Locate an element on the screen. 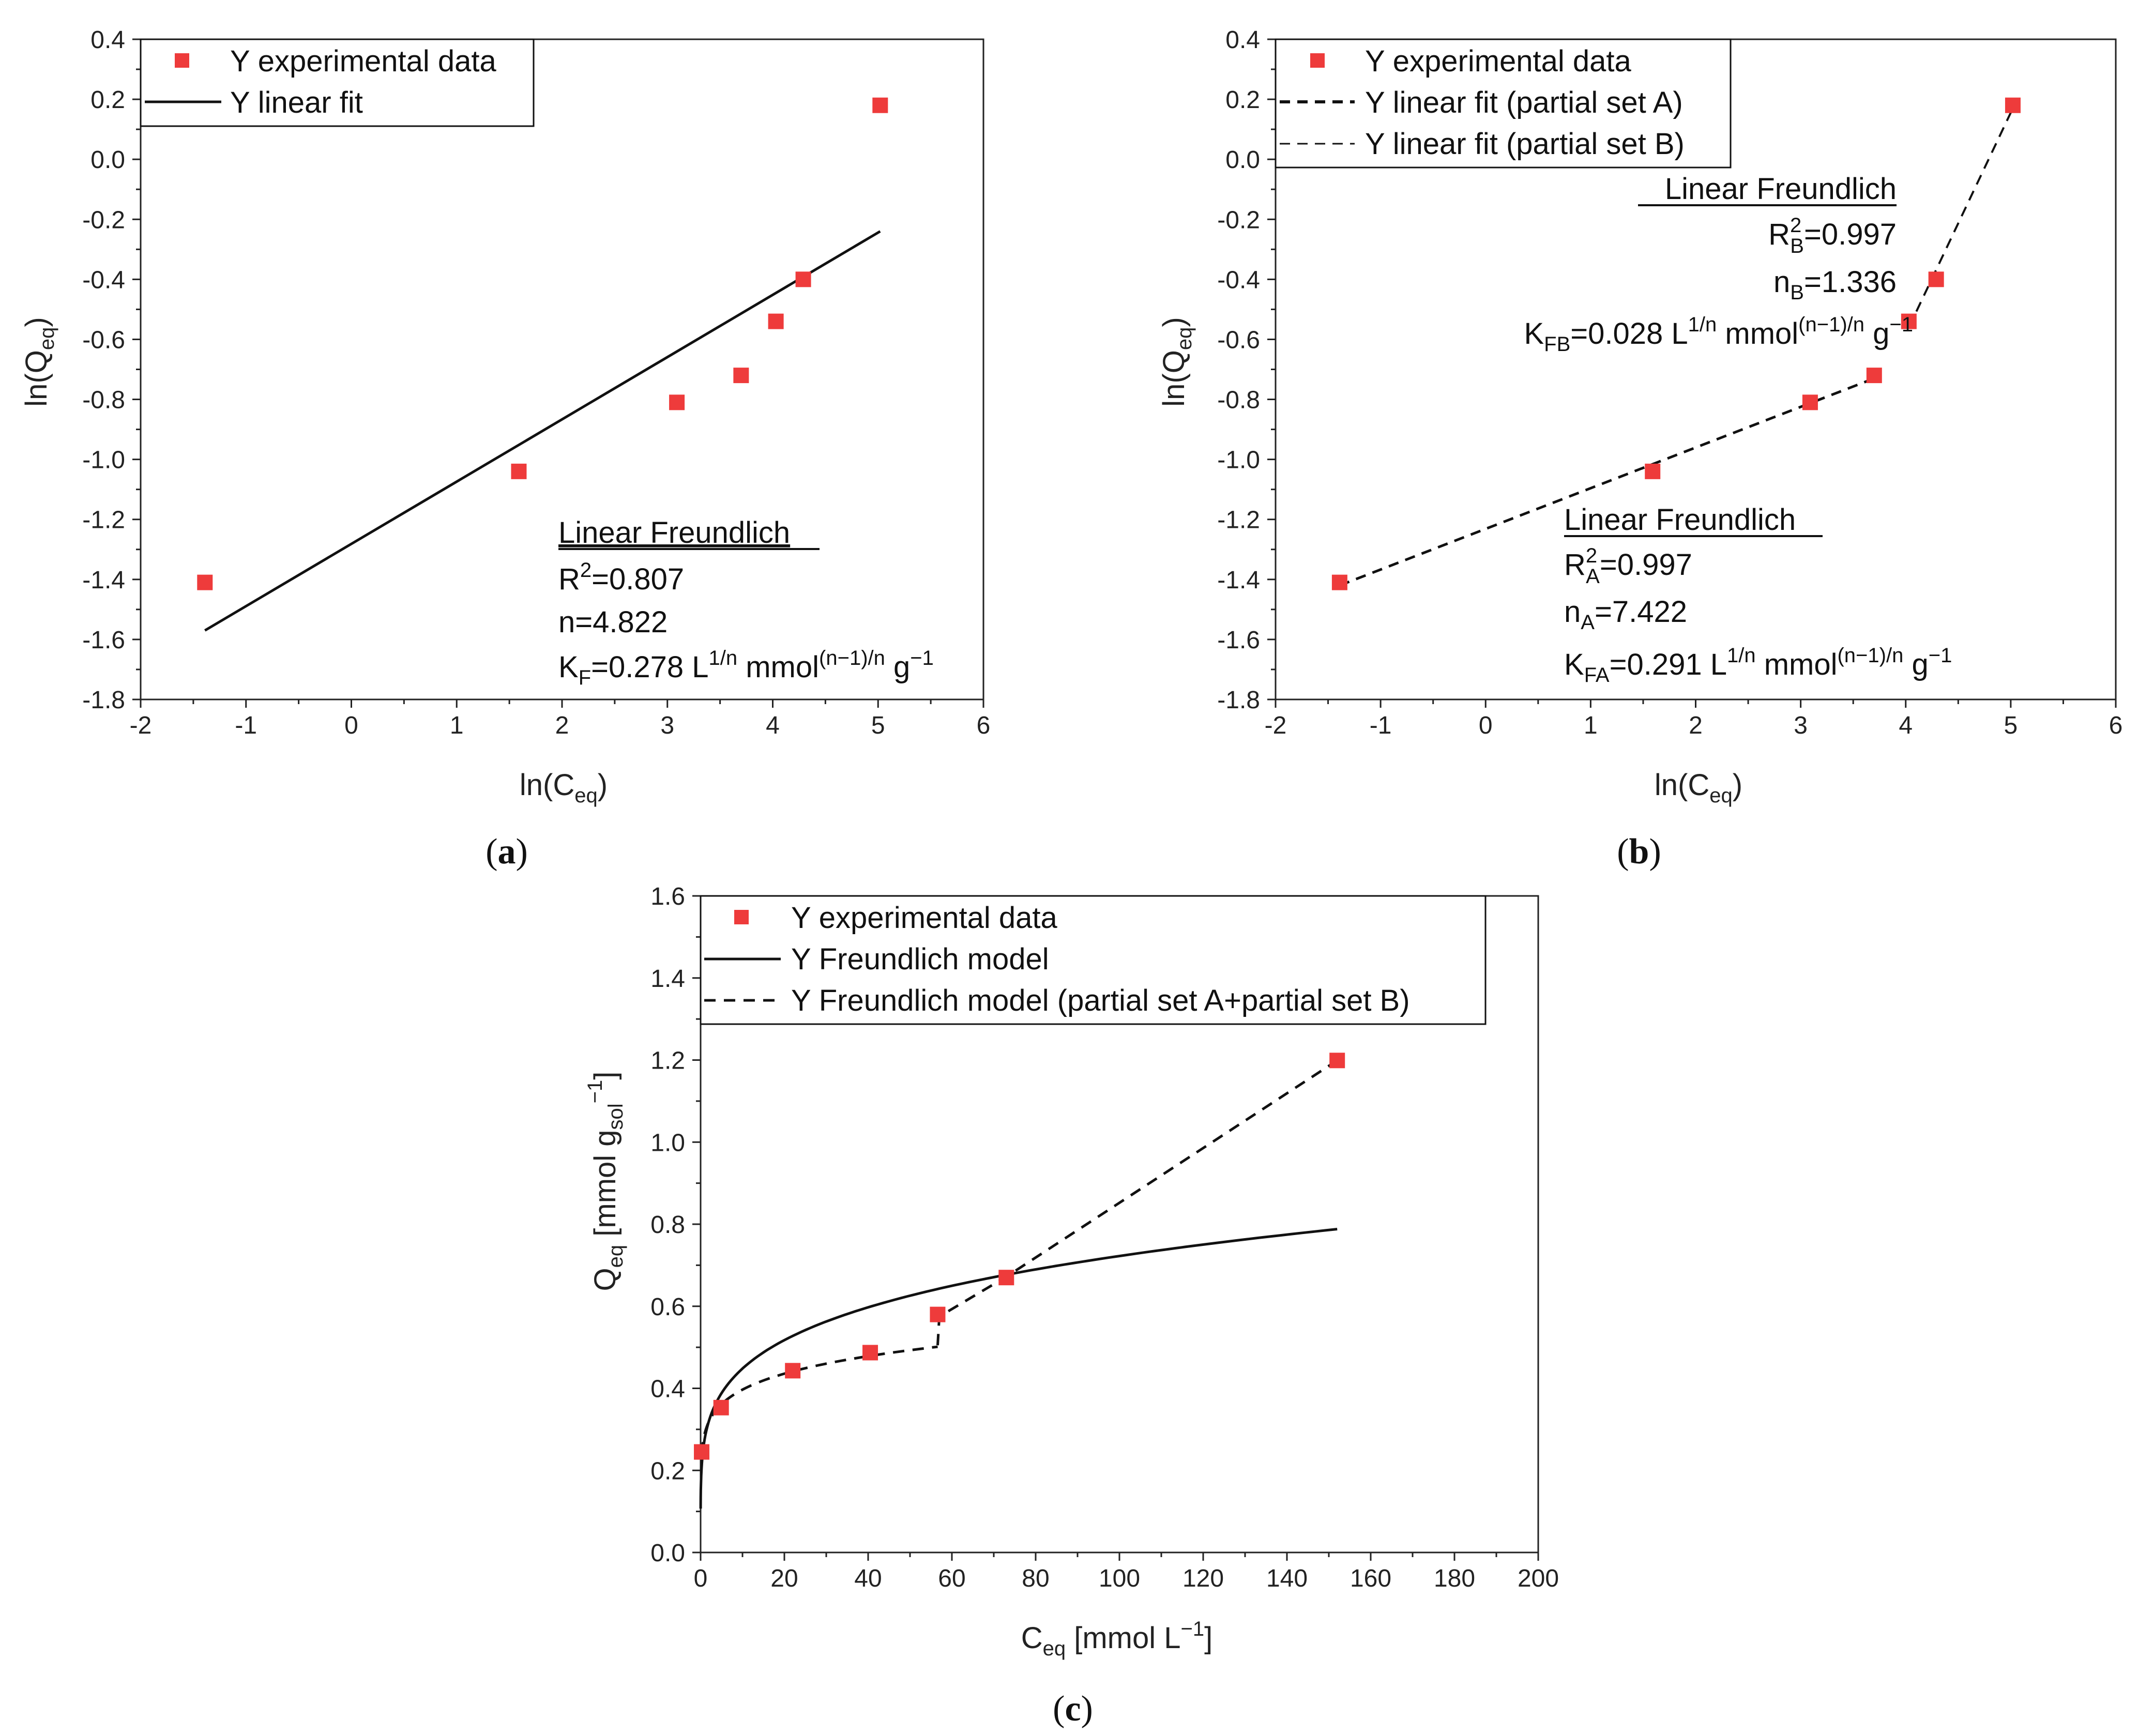 The width and height of the screenshot is (2138, 1736). caption-a: (a) is located at coordinates (507, 852).